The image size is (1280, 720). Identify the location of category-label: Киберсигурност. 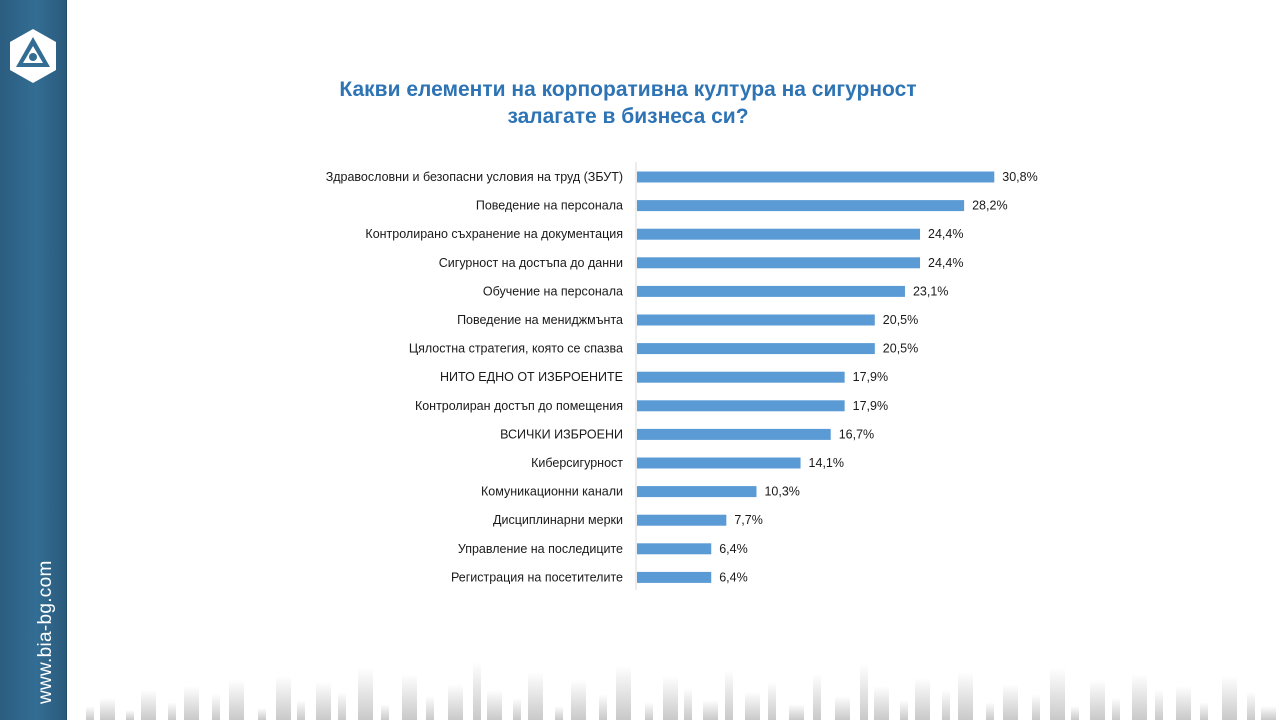
(577, 463).